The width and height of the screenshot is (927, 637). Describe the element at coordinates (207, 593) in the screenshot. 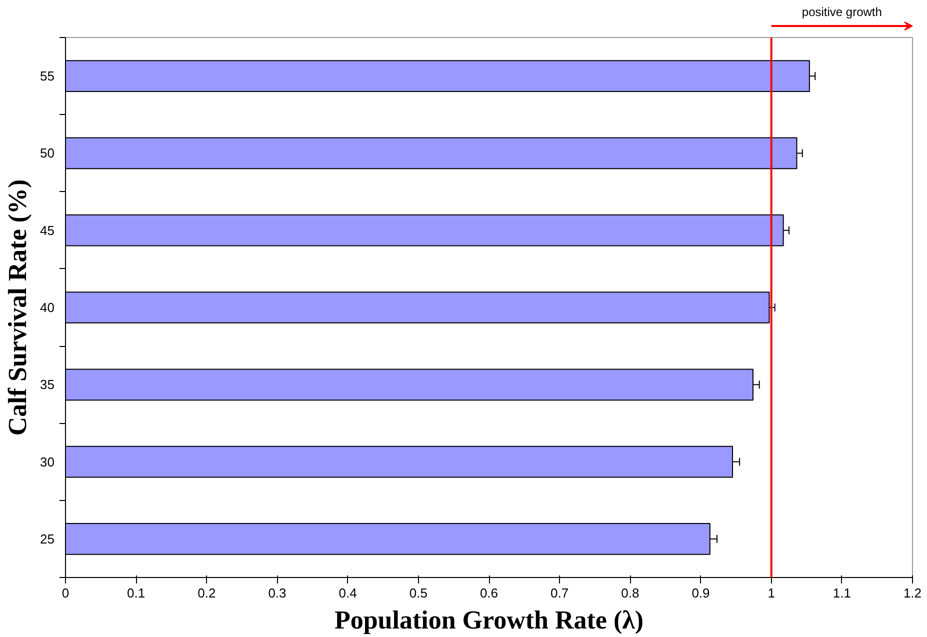

I see `x-tick-label: 0.2` at that location.